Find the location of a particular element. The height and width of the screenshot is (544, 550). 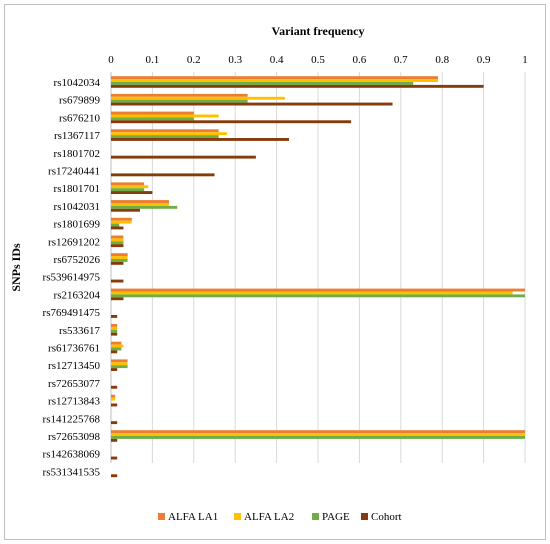

bar-page-rs1801699 is located at coordinates (115, 225).